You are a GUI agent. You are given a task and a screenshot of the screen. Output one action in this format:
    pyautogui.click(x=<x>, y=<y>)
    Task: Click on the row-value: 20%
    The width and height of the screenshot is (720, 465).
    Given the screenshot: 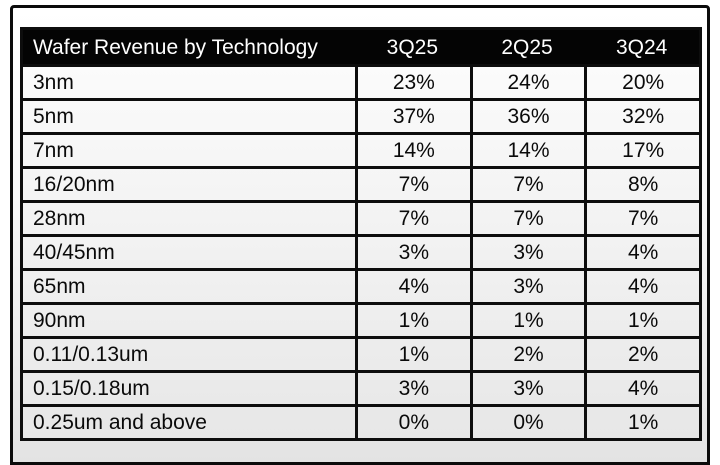 What is the action you would take?
    pyautogui.click(x=641, y=82)
    